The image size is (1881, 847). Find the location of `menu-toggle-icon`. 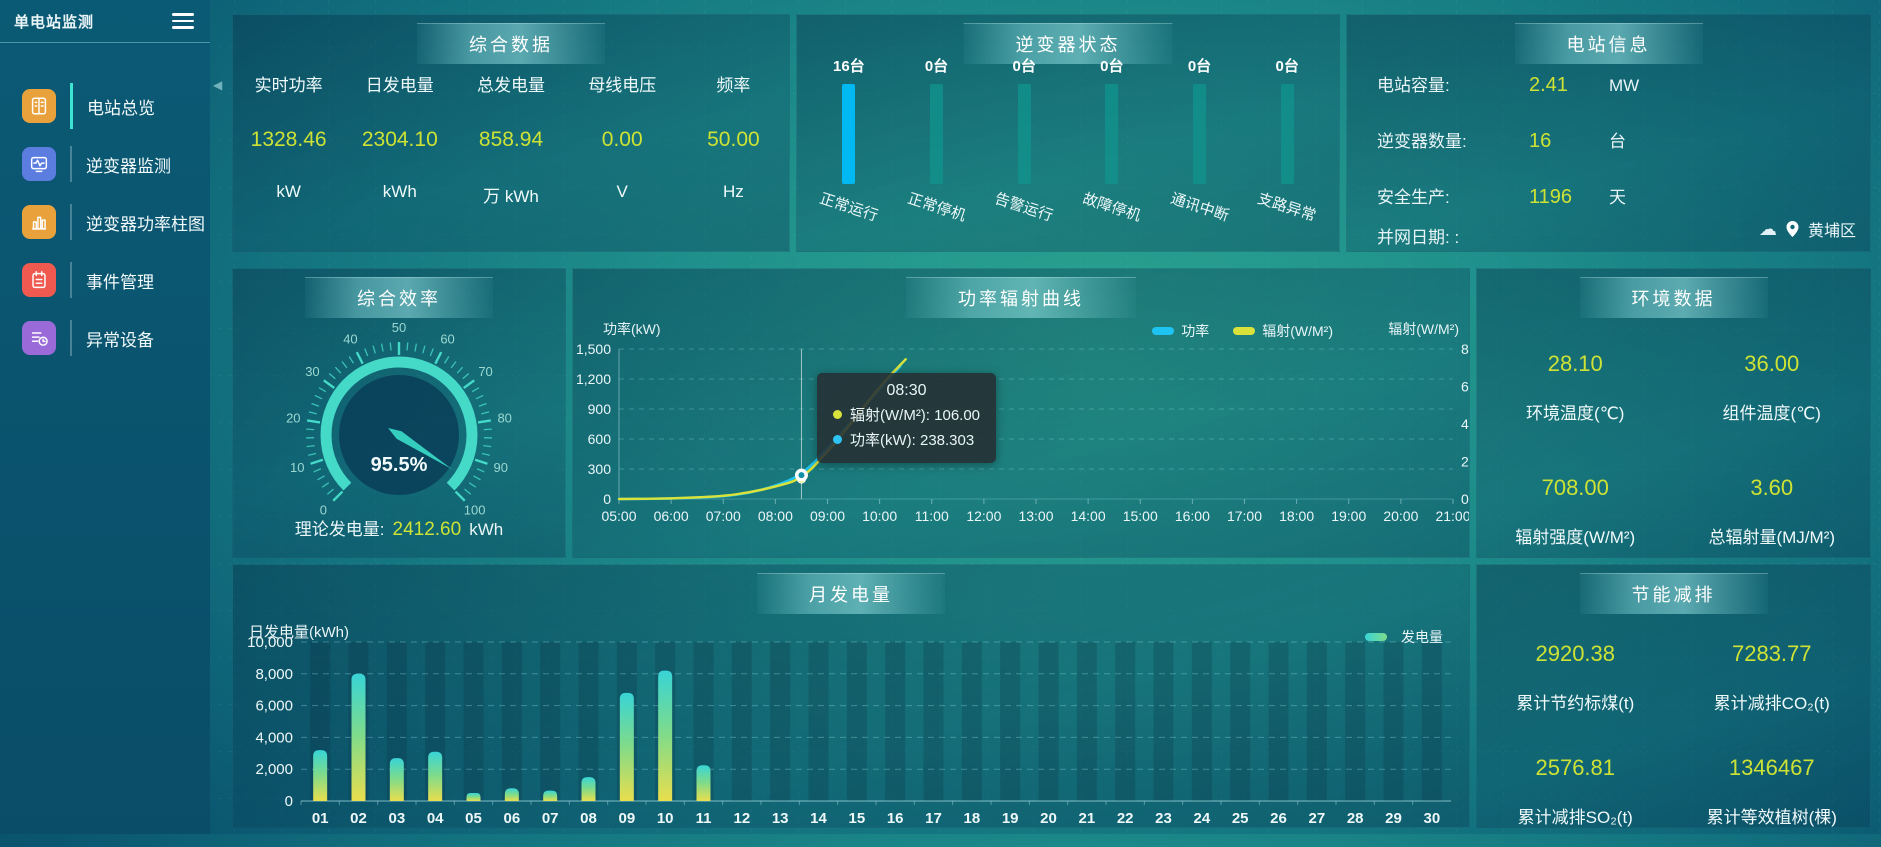

menu-toggle-icon is located at coordinates (183, 21).